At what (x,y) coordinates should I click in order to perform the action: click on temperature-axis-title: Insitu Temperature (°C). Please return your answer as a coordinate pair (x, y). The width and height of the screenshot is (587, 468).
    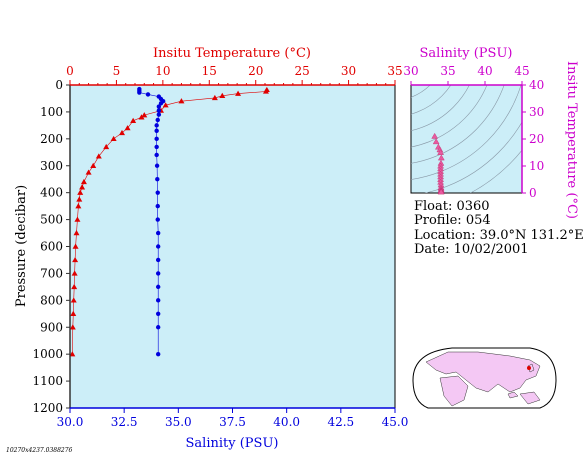
    Looking at the image, I should click on (232, 53).